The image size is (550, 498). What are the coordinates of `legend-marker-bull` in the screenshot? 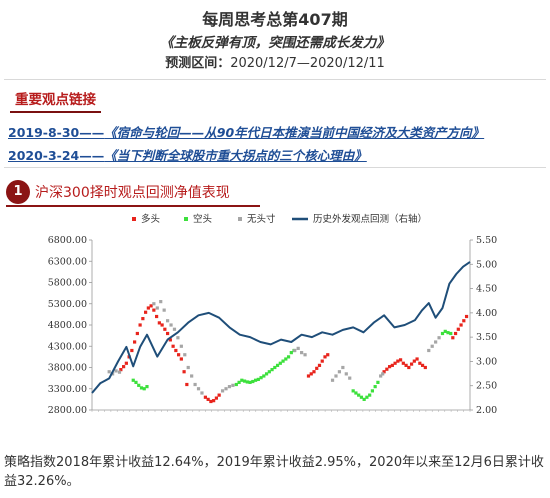 It's located at (134, 219).